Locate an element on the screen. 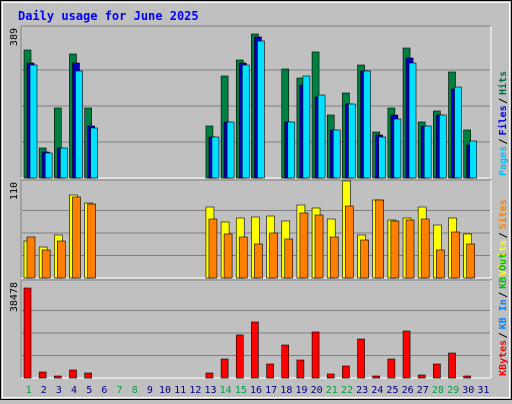  day-label: 24 is located at coordinates (377, 390).